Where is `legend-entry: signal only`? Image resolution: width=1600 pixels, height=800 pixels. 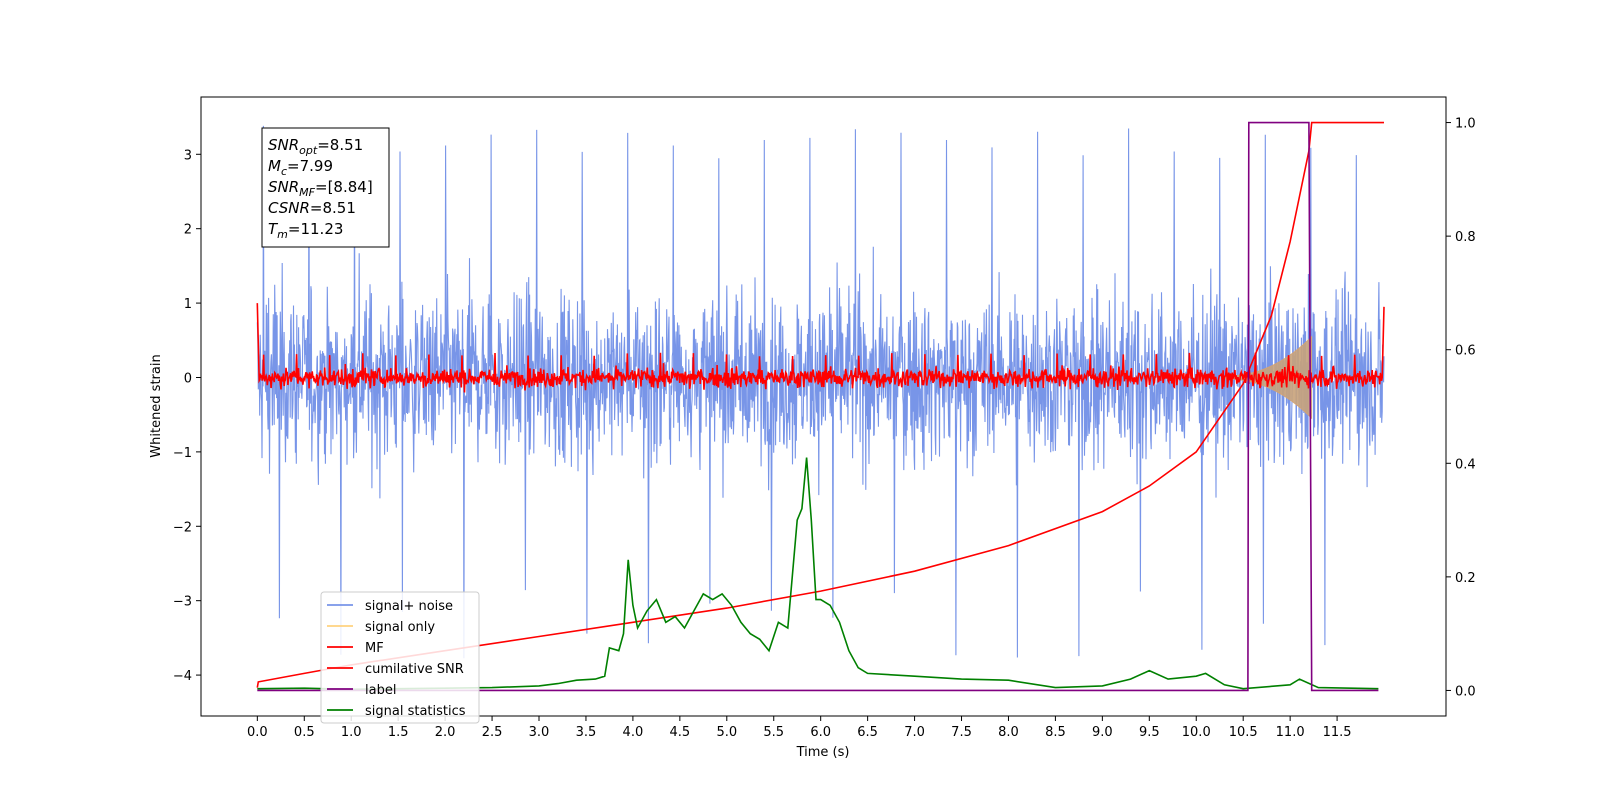
legend-entry: signal only is located at coordinates (400, 627).